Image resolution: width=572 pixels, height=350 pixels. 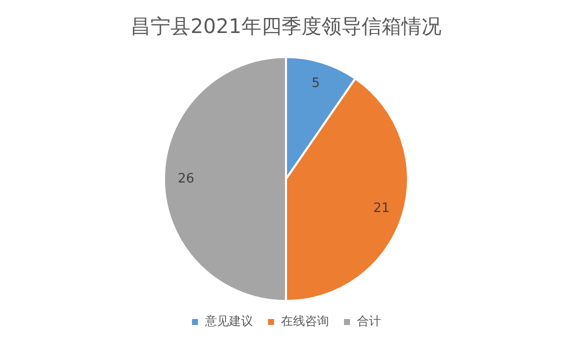 I want to click on chart-title: 昌宁县2021年四季度领导信箱情况, so click(x=286, y=26).